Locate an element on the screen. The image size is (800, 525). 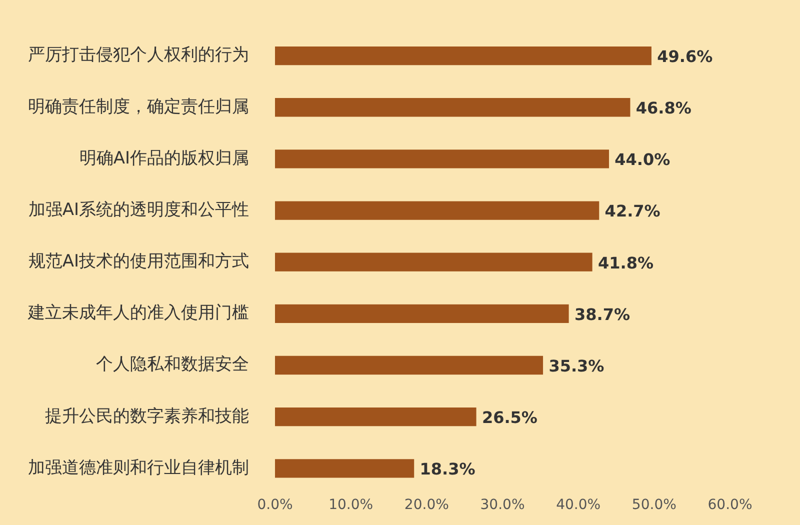
data-label: 18.3% is located at coordinates (448, 469).